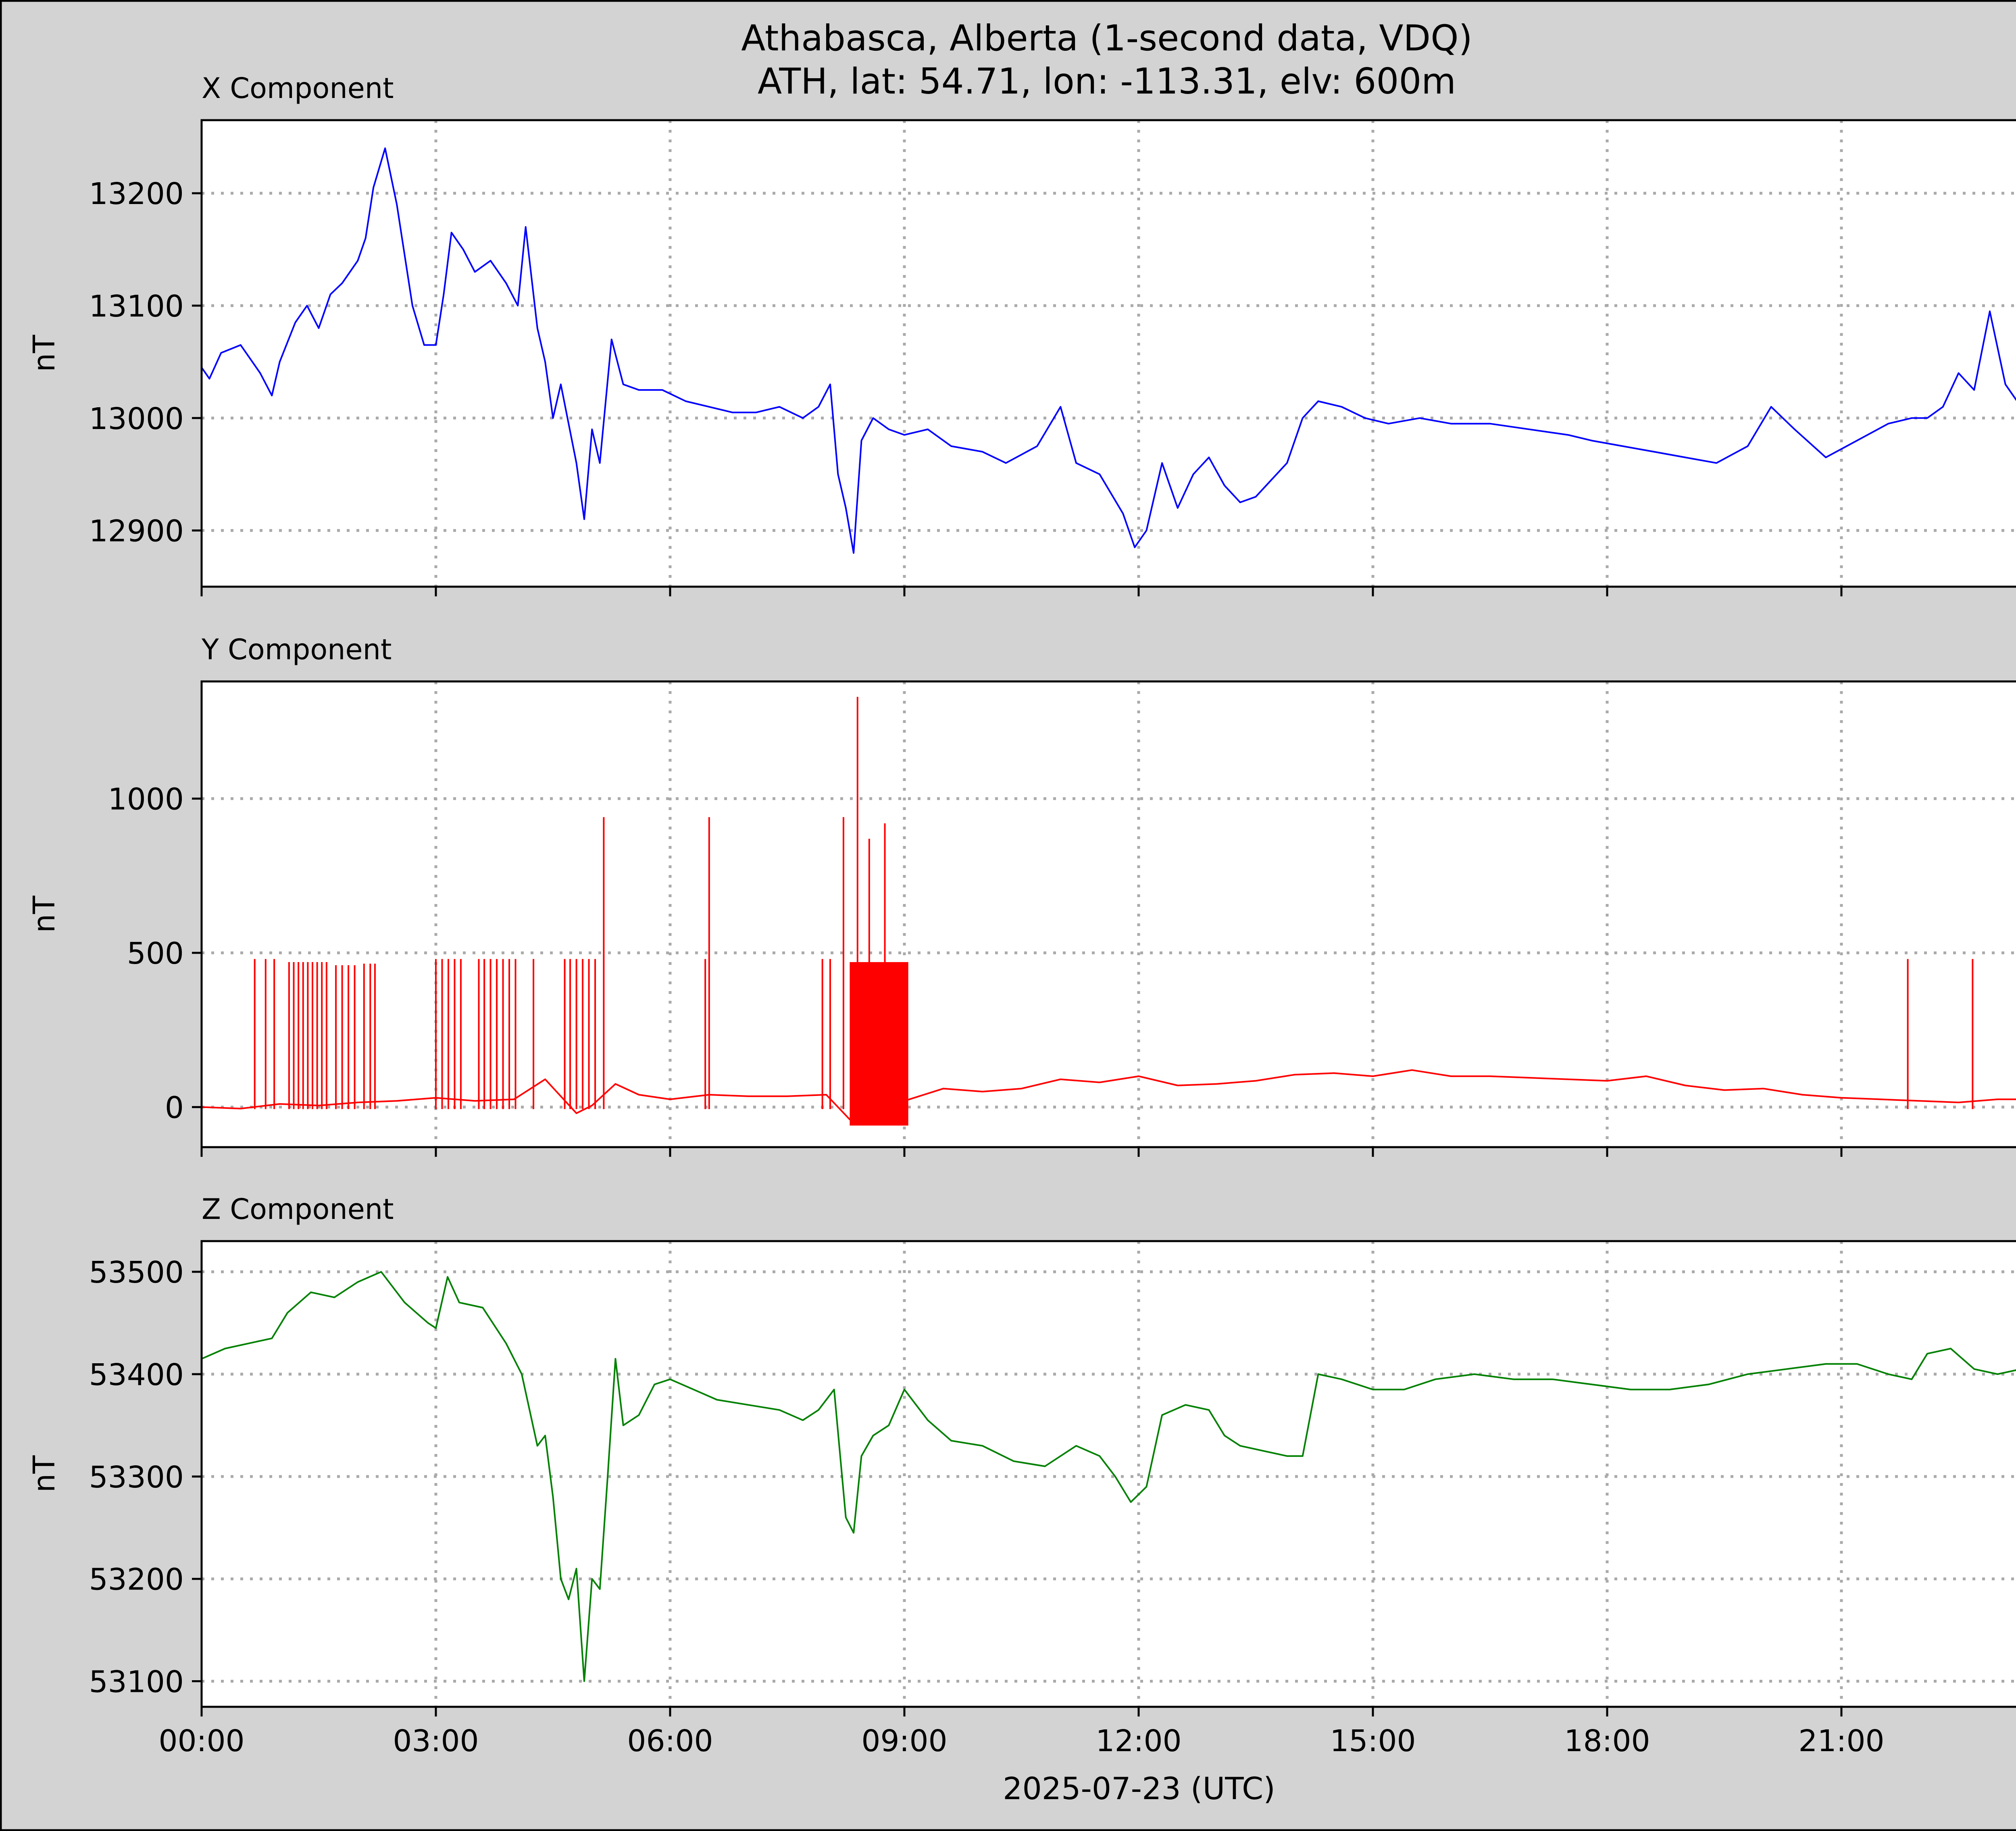  What do you see at coordinates (1108, 1095) in the screenshot?
I see `y-component-series-line` at bounding box center [1108, 1095].